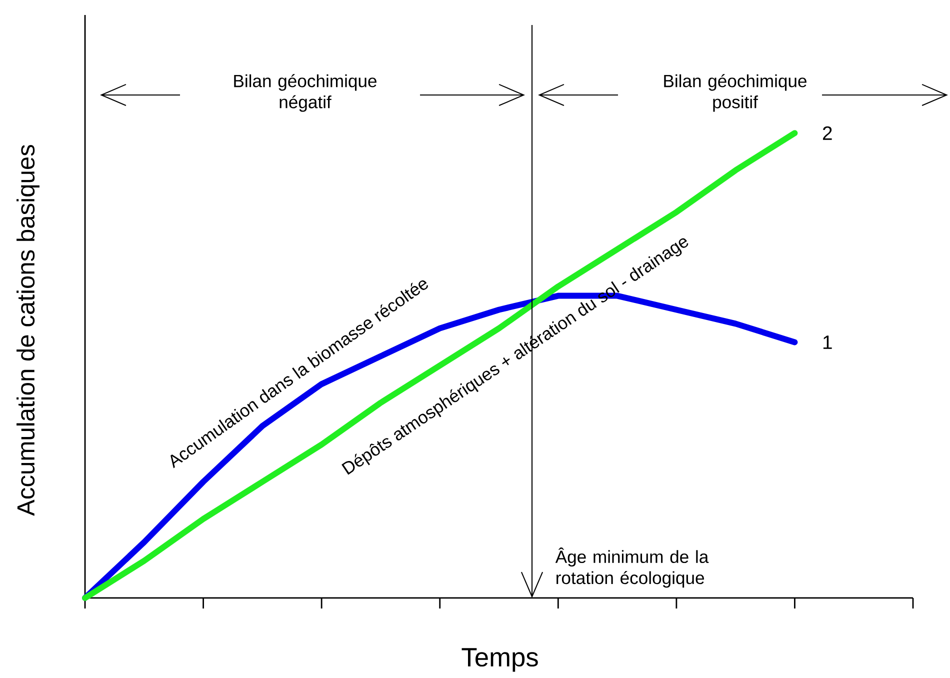 The image size is (950, 678). What do you see at coordinates (632, 568) in the screenshot?
I see `annotation: Âge minimum de la rotation écologique` at bounding box center [632, 568].